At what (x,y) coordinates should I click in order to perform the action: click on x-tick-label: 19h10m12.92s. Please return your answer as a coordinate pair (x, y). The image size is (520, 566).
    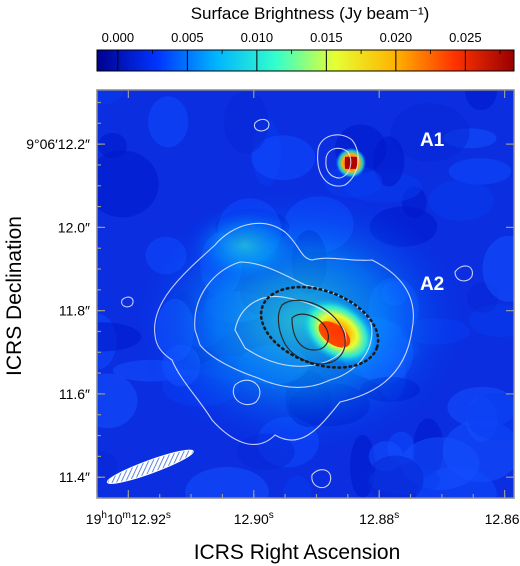
    Looking at the image, I should click on (128, 518).